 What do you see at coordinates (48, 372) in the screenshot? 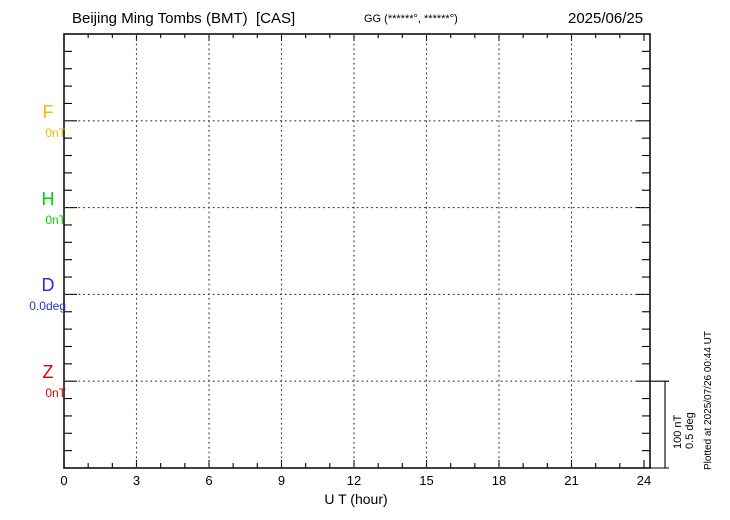
I see `series-label-Z: Z` at bounding box center [48, 372].